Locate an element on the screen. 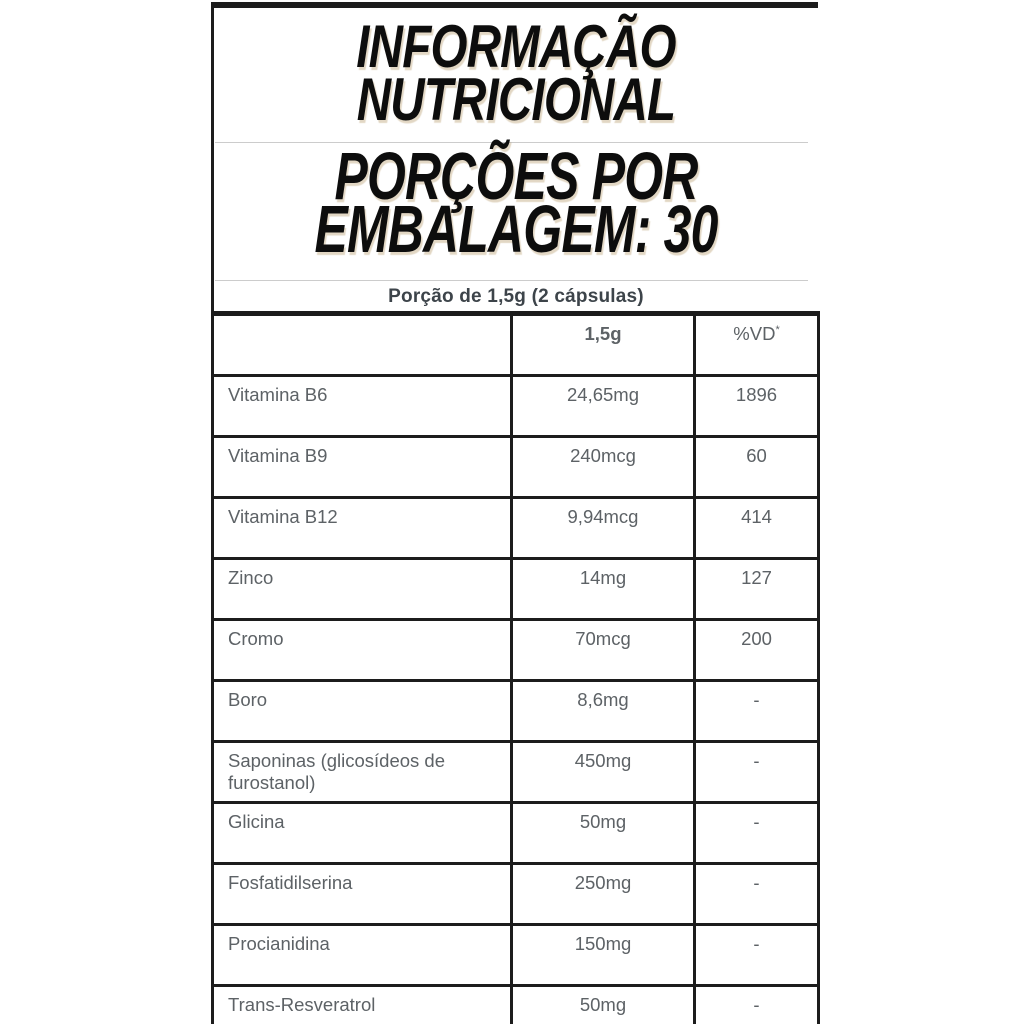 This screenshot has height=1024, width=1024. table-row: Fosfatidilserina 250mg - is located at coordinates (515, 894).